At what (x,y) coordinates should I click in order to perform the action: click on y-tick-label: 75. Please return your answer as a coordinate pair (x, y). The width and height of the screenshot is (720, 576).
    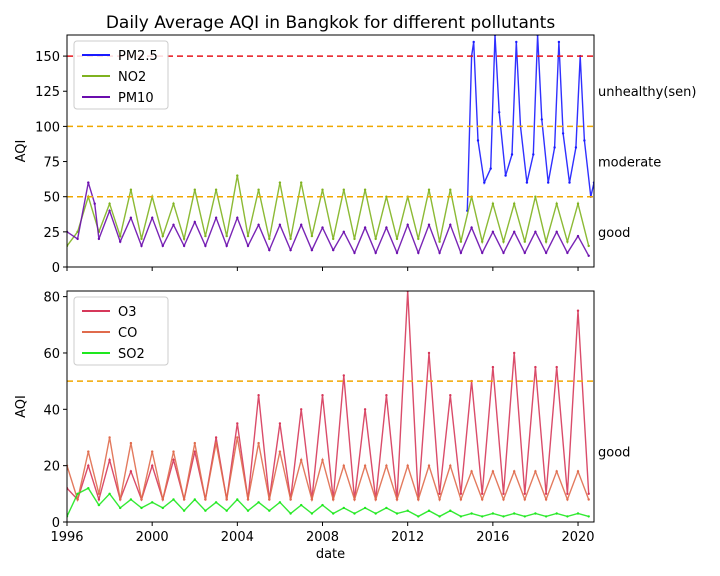
    Looking at the image, I should click on (51, 163).